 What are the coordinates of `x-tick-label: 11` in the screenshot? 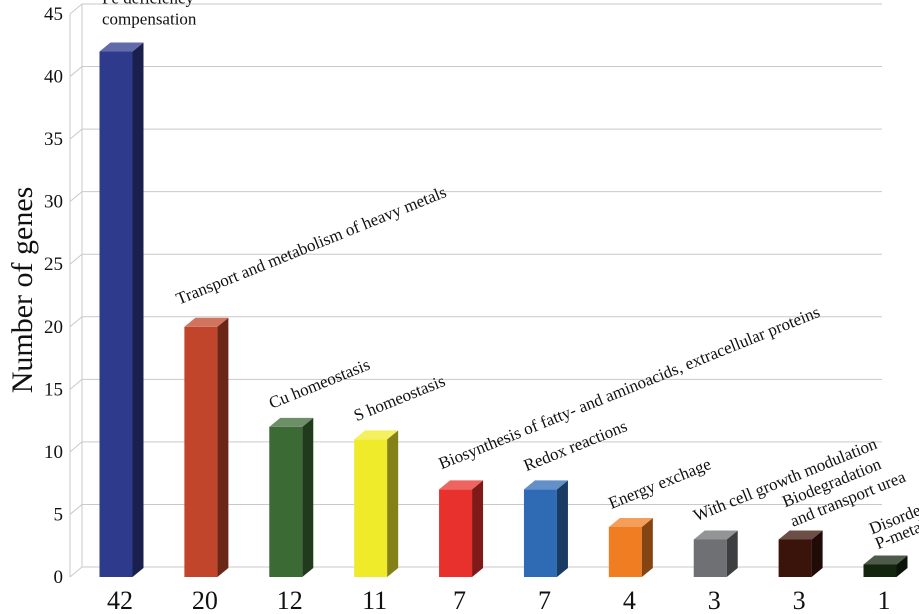 It's located at (374, 600).